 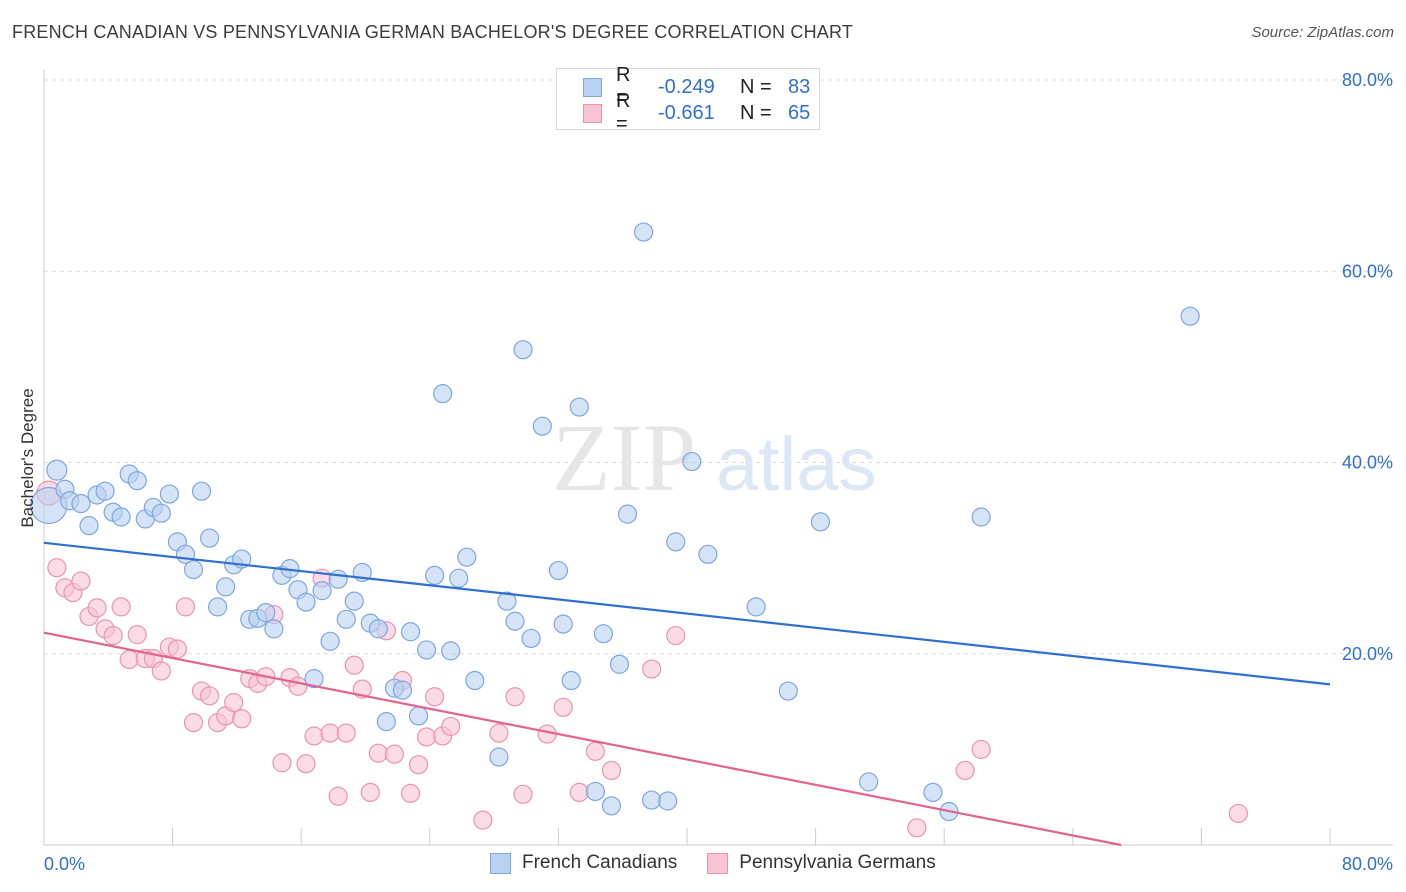 What do you see at coordinates (1322, 32) in the screenshot?
I see `source-label: Source: ZipAtlas.com` at bounding box center [1322, 32].